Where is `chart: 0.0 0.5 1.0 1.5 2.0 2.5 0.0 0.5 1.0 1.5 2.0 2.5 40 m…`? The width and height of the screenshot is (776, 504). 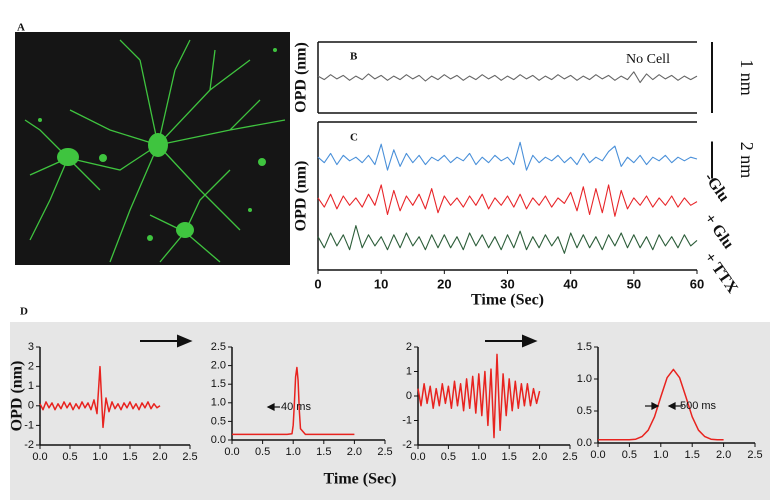
chart: 0.0 0.5 1.0 1.5 2.0 2.5 0.0 0.5 1.0 1.5 2.0 2.5 40 m… is located at coordinates (302, 399).